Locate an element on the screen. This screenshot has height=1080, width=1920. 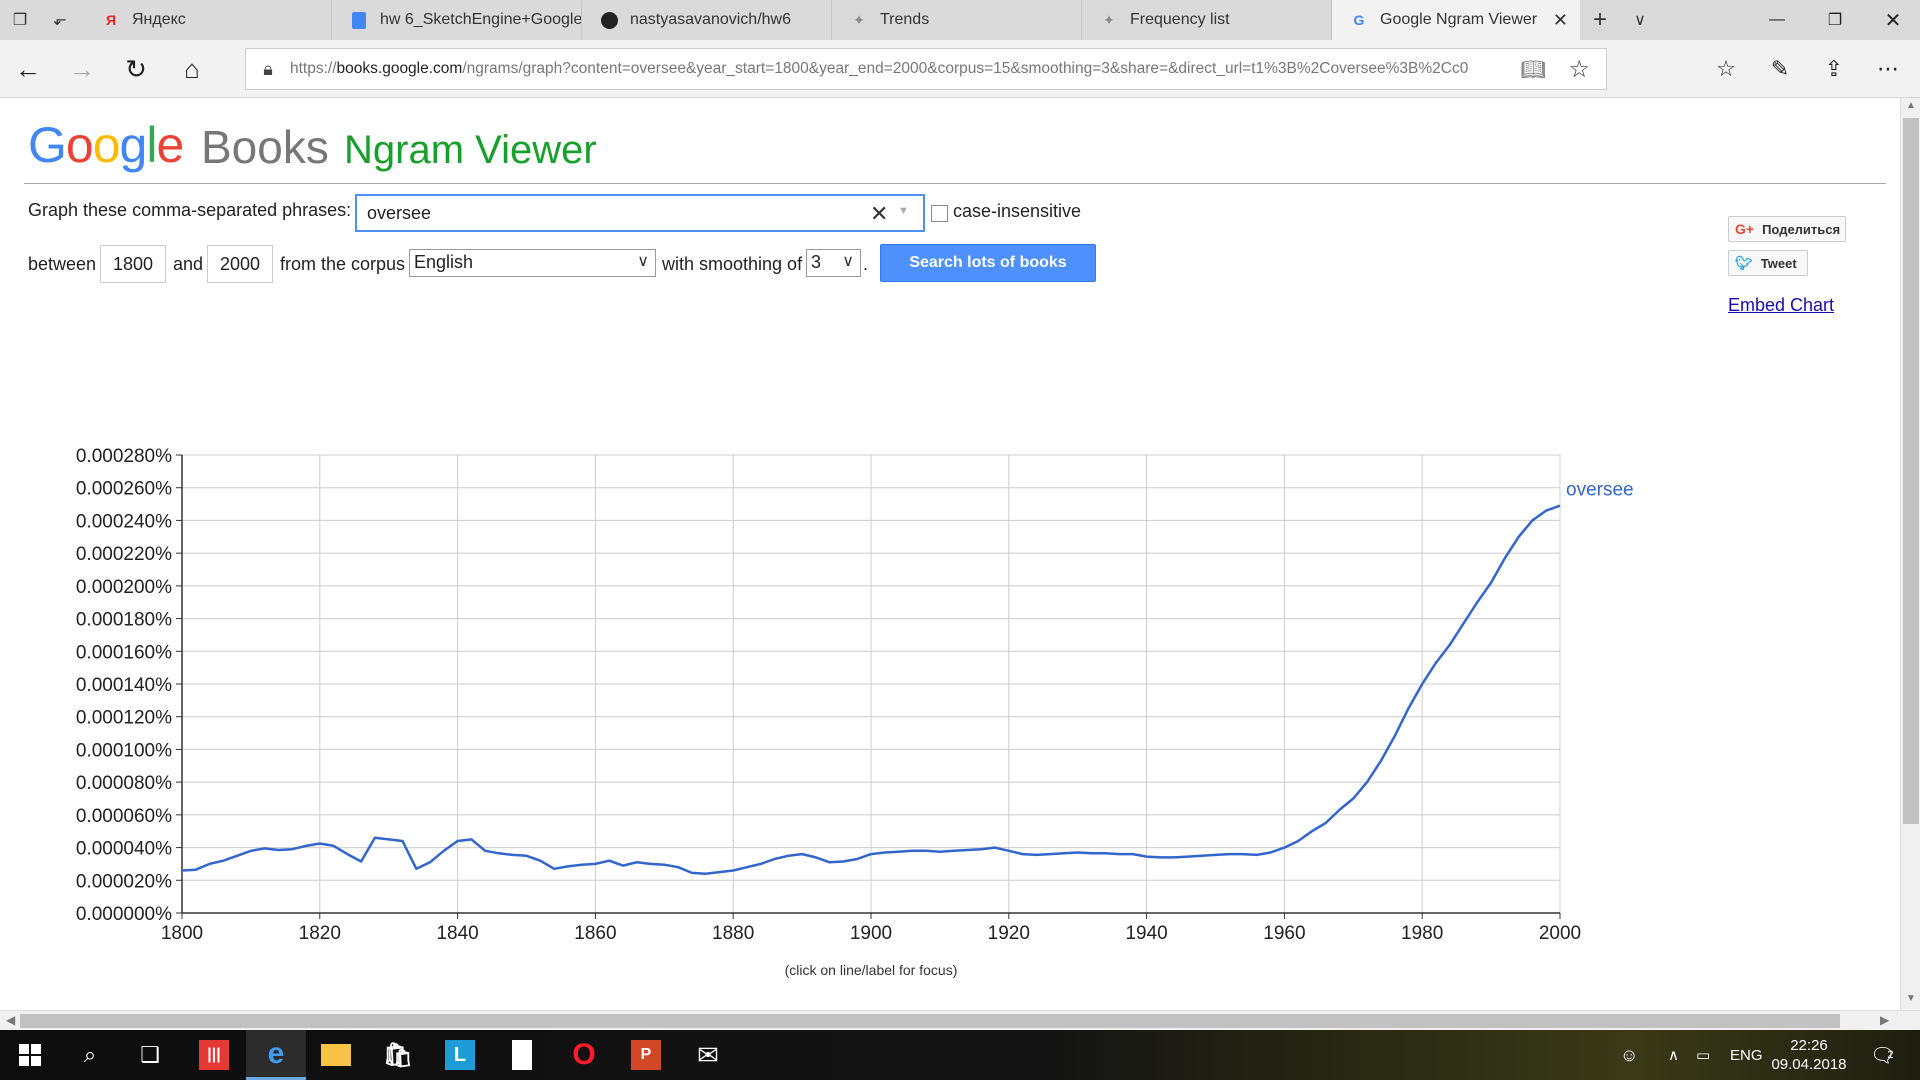
smoothing-select: 3 ∨ is located at coordinates (833, 263).